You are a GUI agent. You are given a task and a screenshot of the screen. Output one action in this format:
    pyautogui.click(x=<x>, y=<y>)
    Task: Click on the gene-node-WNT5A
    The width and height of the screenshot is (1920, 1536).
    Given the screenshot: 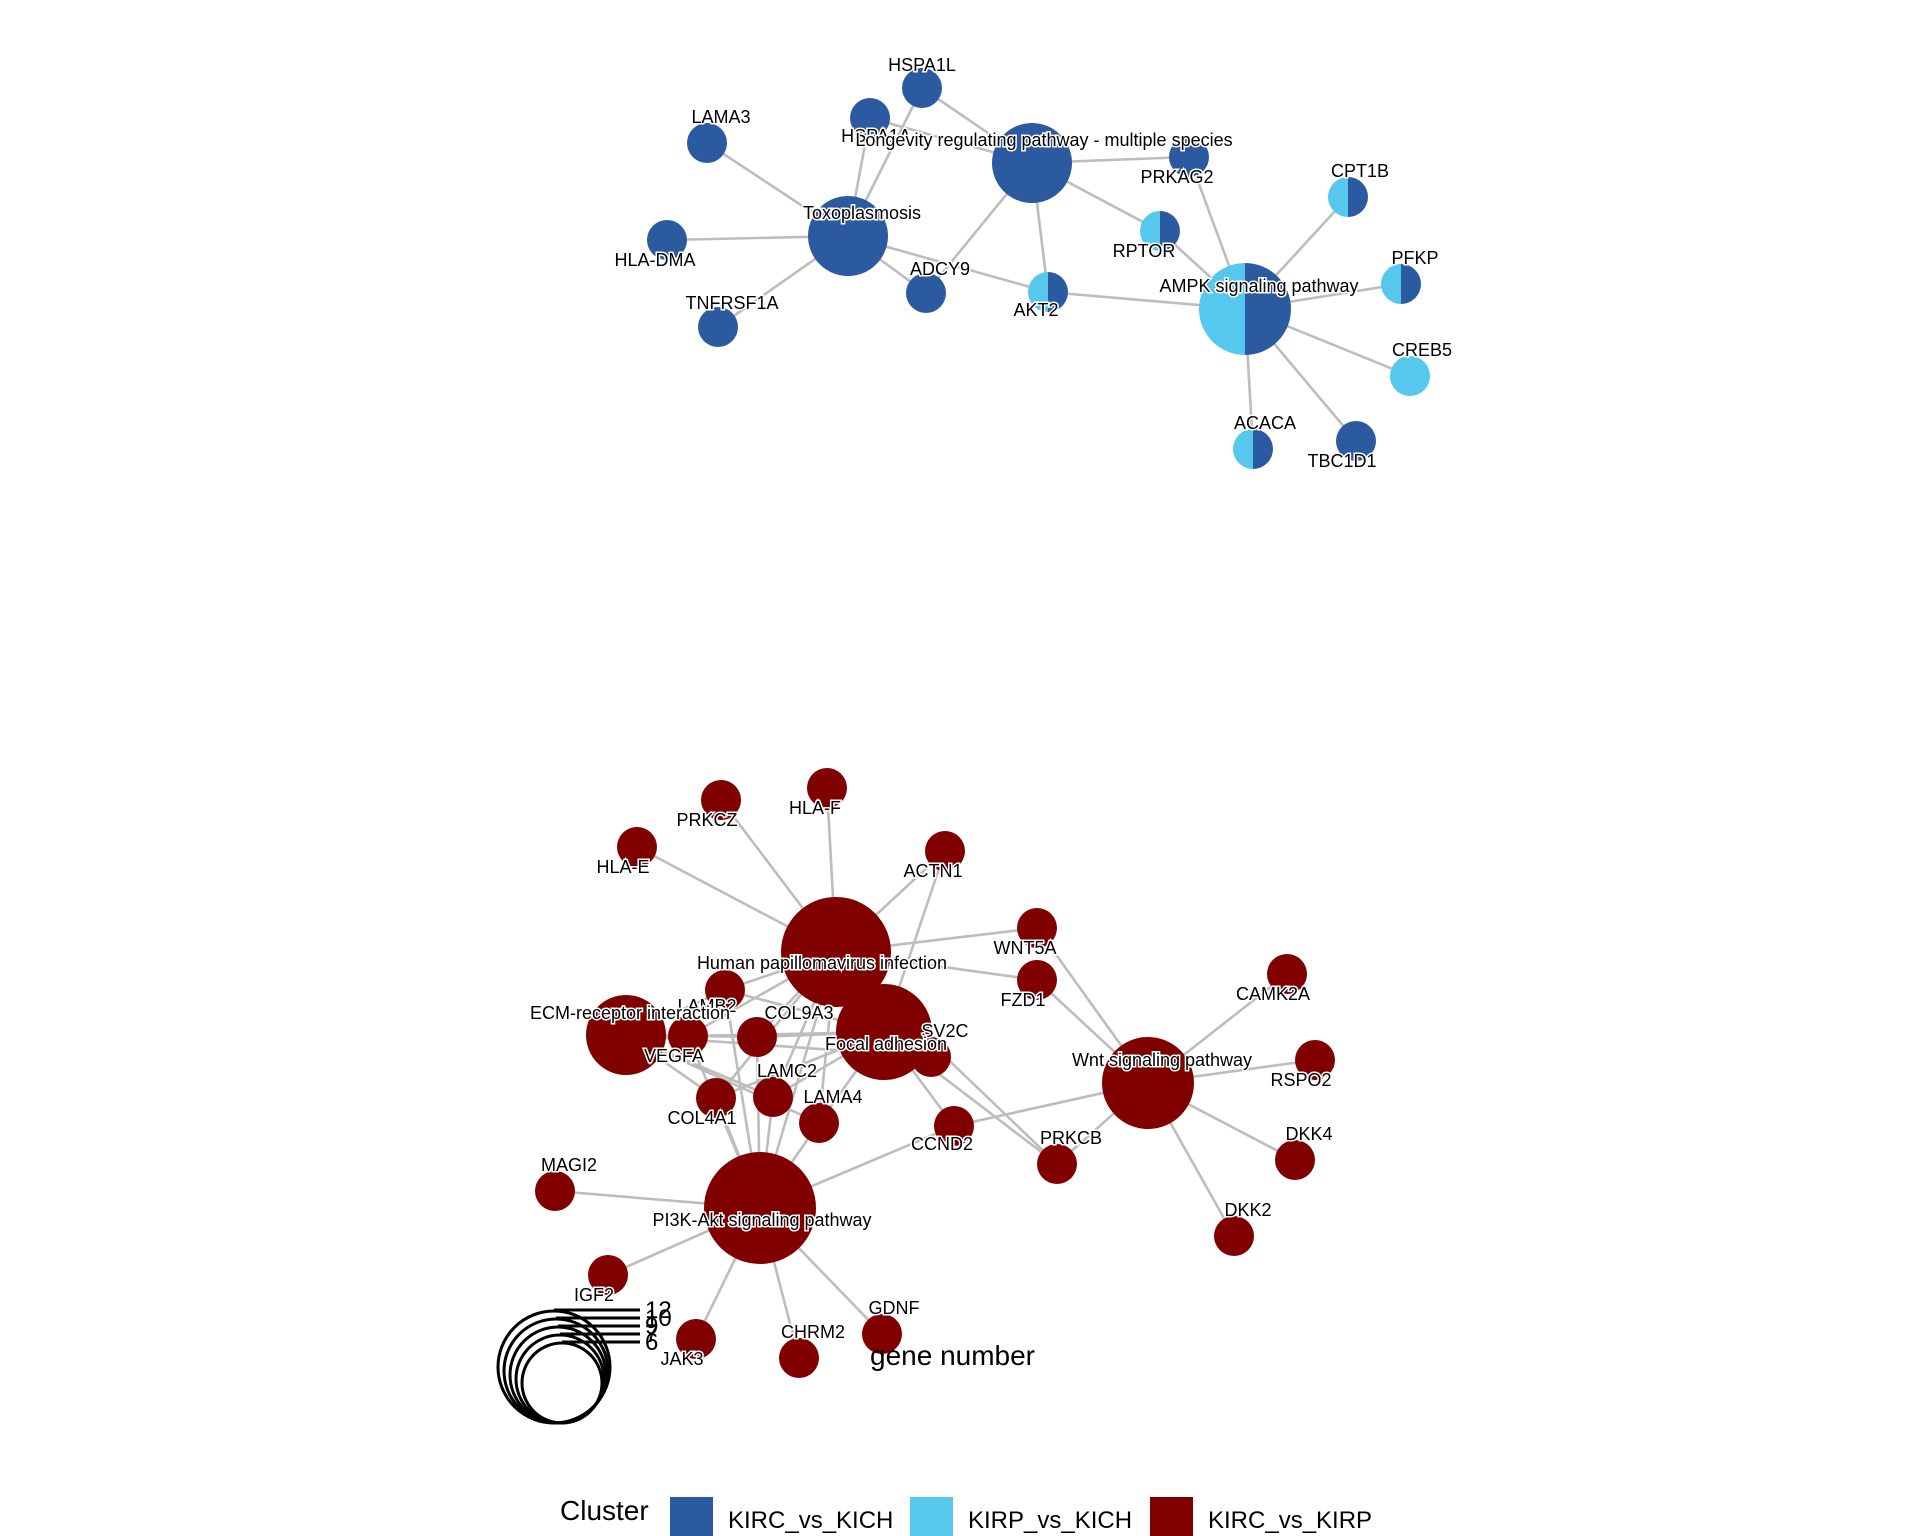 What is the action you would take?
    pyautogui.click(x=1037, y=928)
    